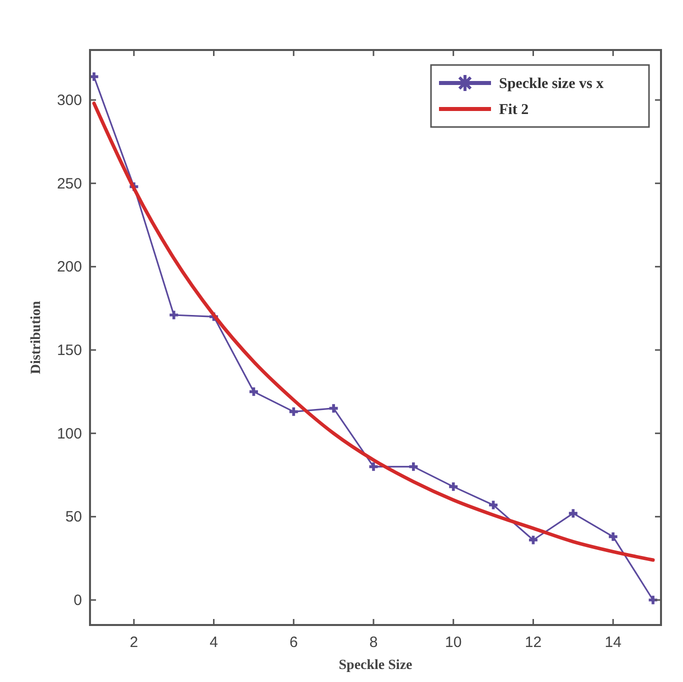  Describe the element at coordinates (375, 665) in the screenshot. I see `x-axis-title: Speckle Size` at that location.